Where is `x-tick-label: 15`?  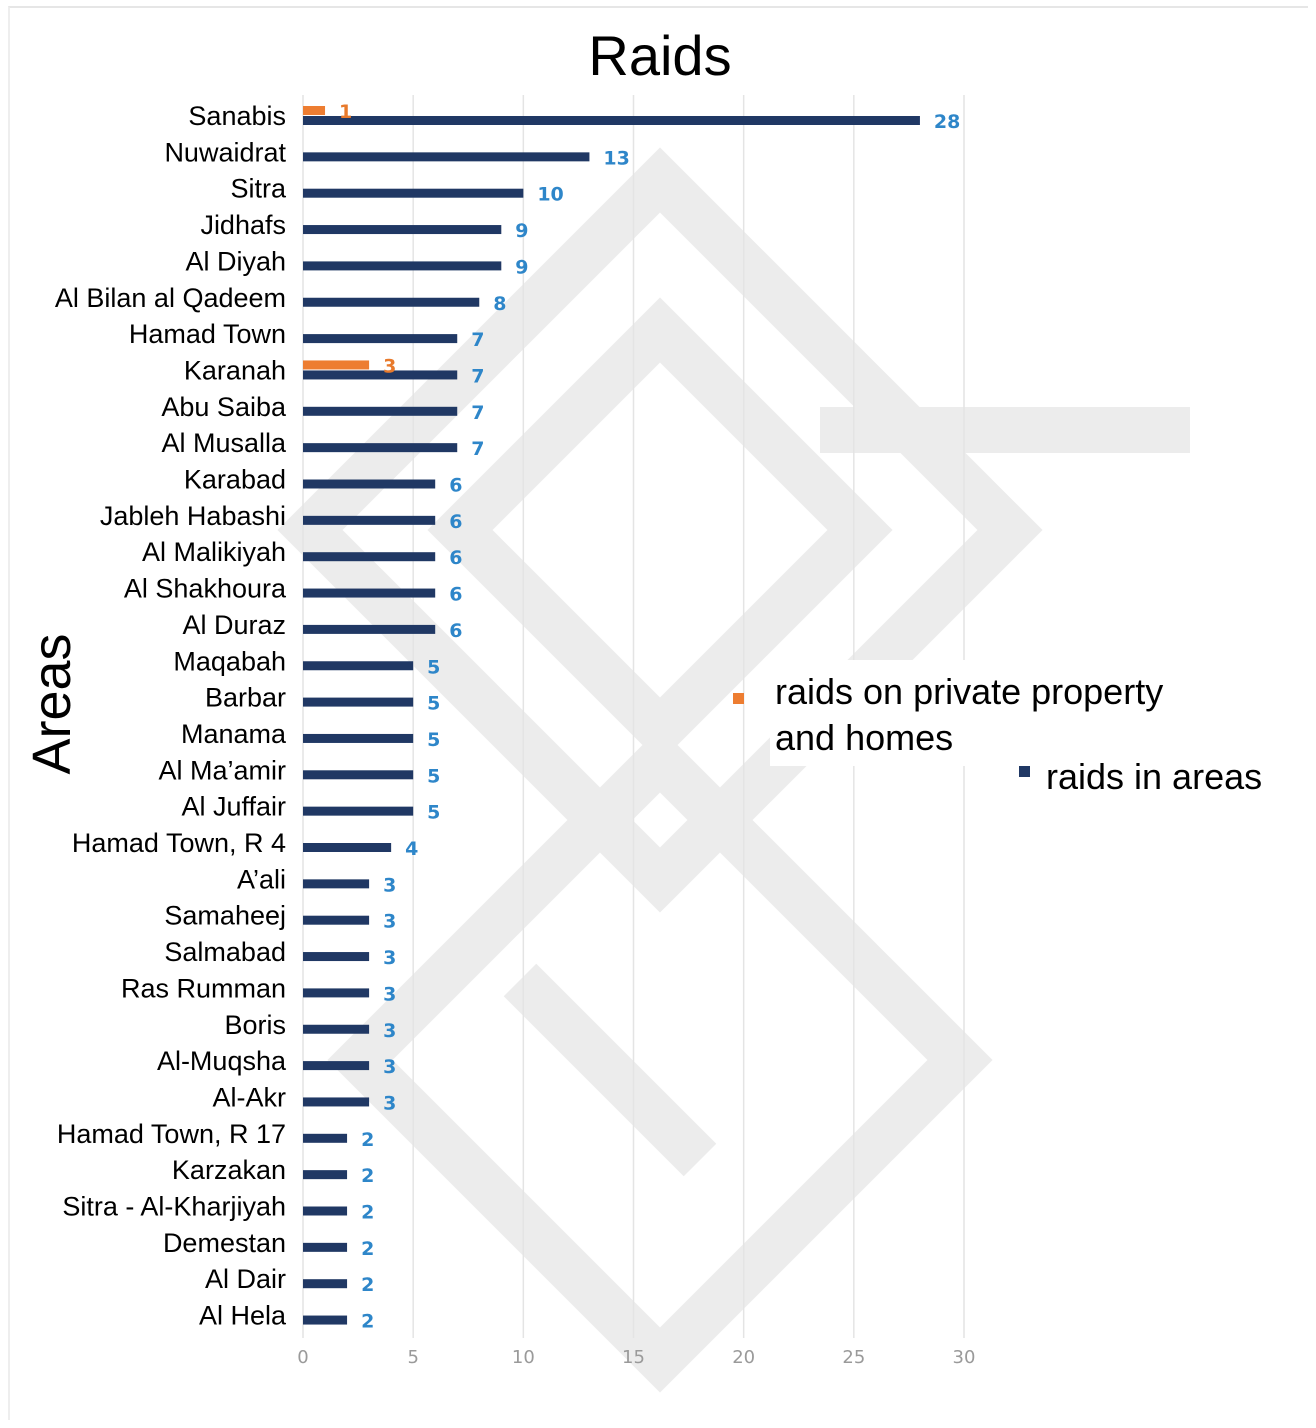
x-tick-label: 15 is located at coordinates (633, 1357).